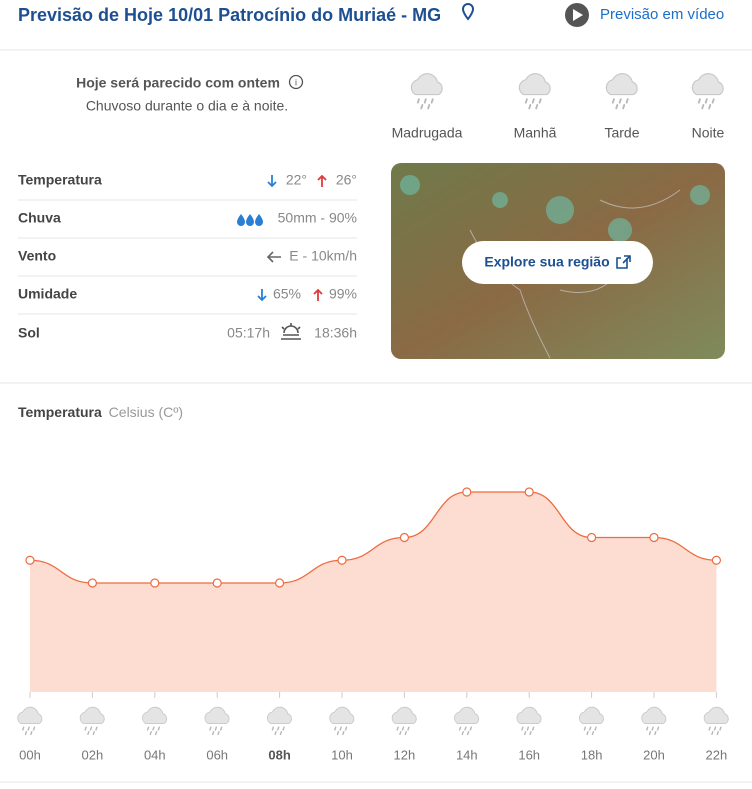 This screenshot has width=752, height=789. What do you see at coordinates (708, 133) in the screenshot?
I see `period-label: Noite` at bounding box center [708, 133].